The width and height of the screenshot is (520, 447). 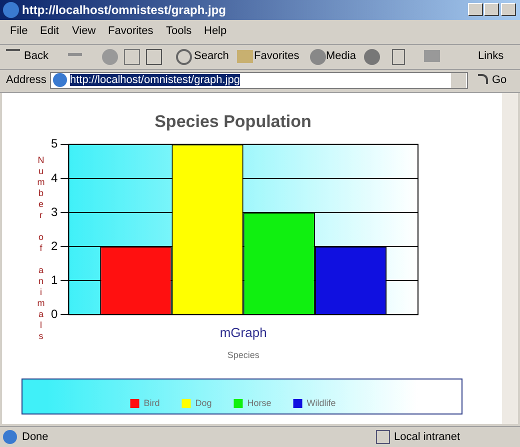 What do you see at coordinates (54, 211) in the screenshot?
I see `y-tick-label: 3` at bounding box center [54, 211].